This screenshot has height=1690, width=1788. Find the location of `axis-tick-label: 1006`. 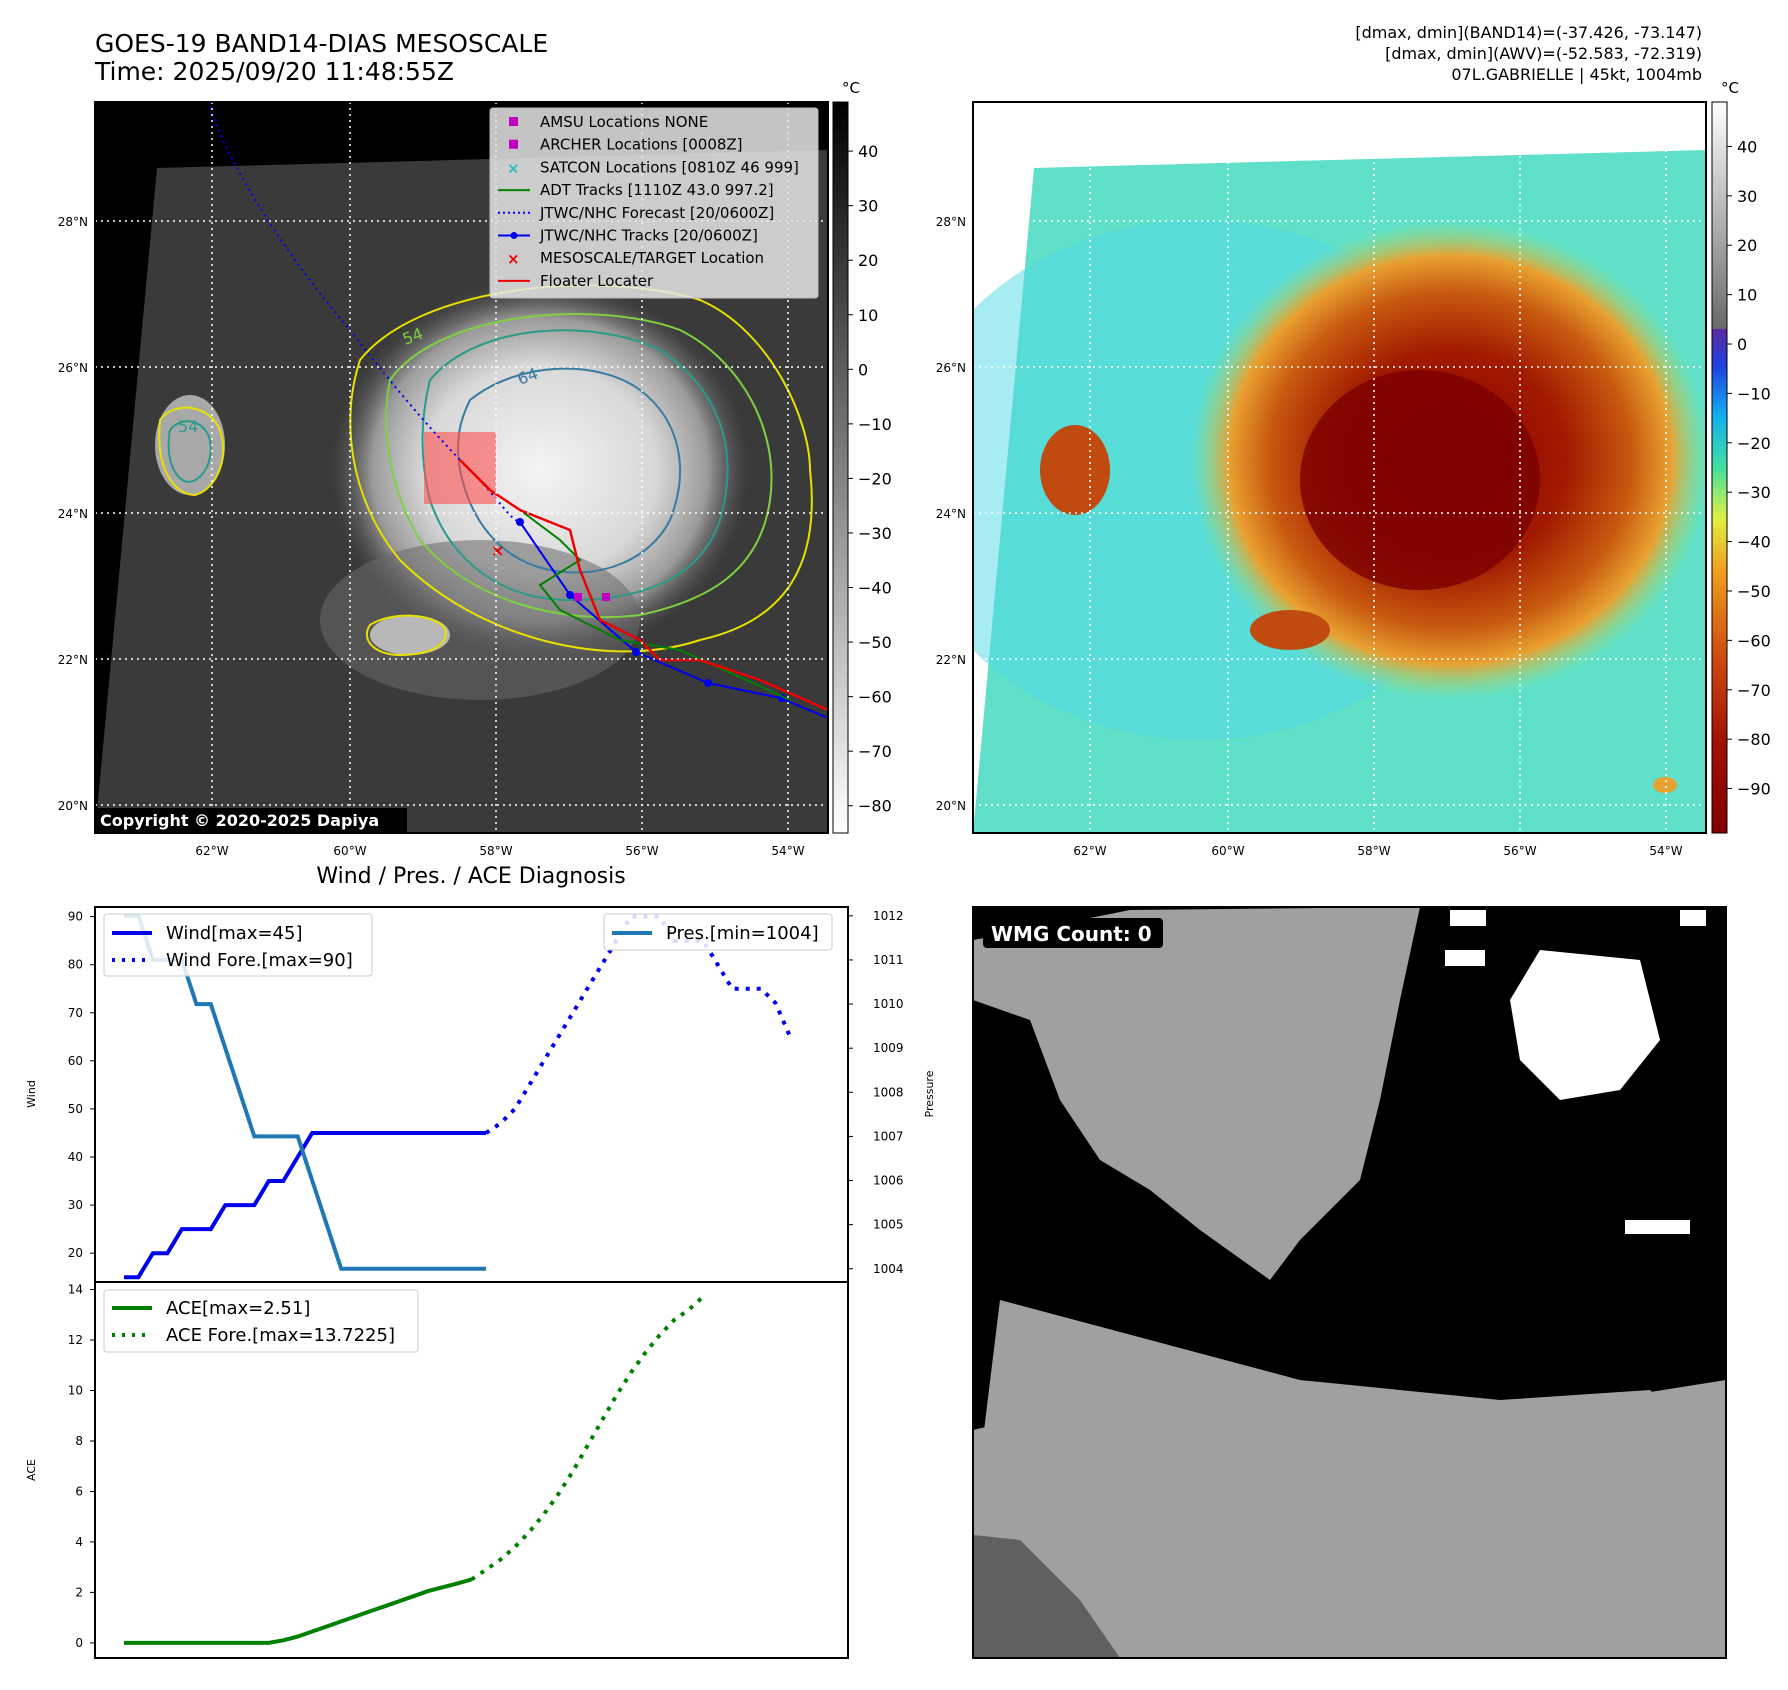

axis-tick-label: 1006 is located at coordinates (888, 1181).